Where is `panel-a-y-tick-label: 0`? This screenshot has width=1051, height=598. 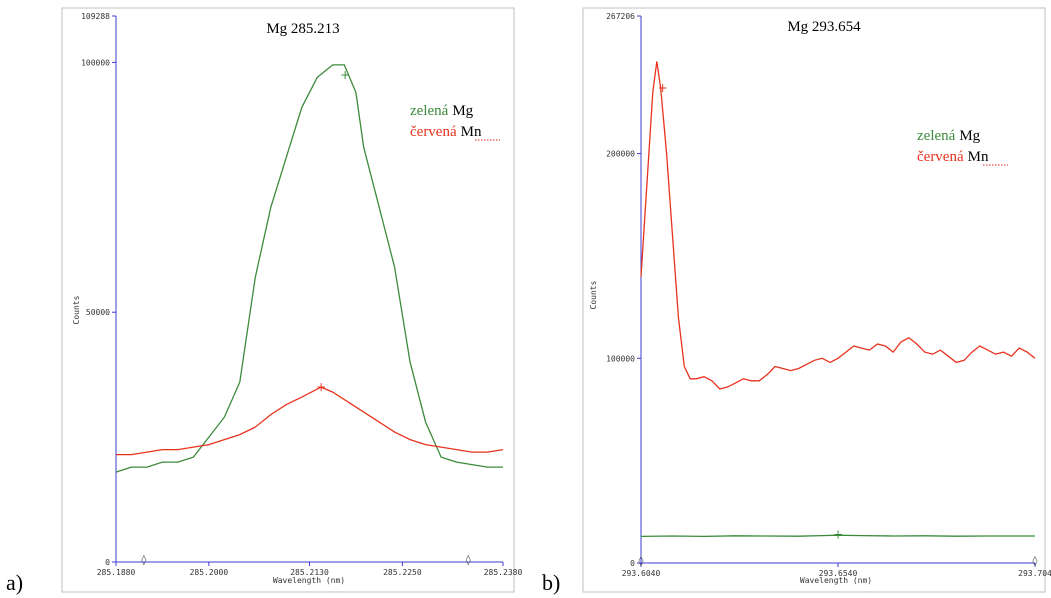
panel-a-y-tick-label: 0 is located at coordinates (107, 562).